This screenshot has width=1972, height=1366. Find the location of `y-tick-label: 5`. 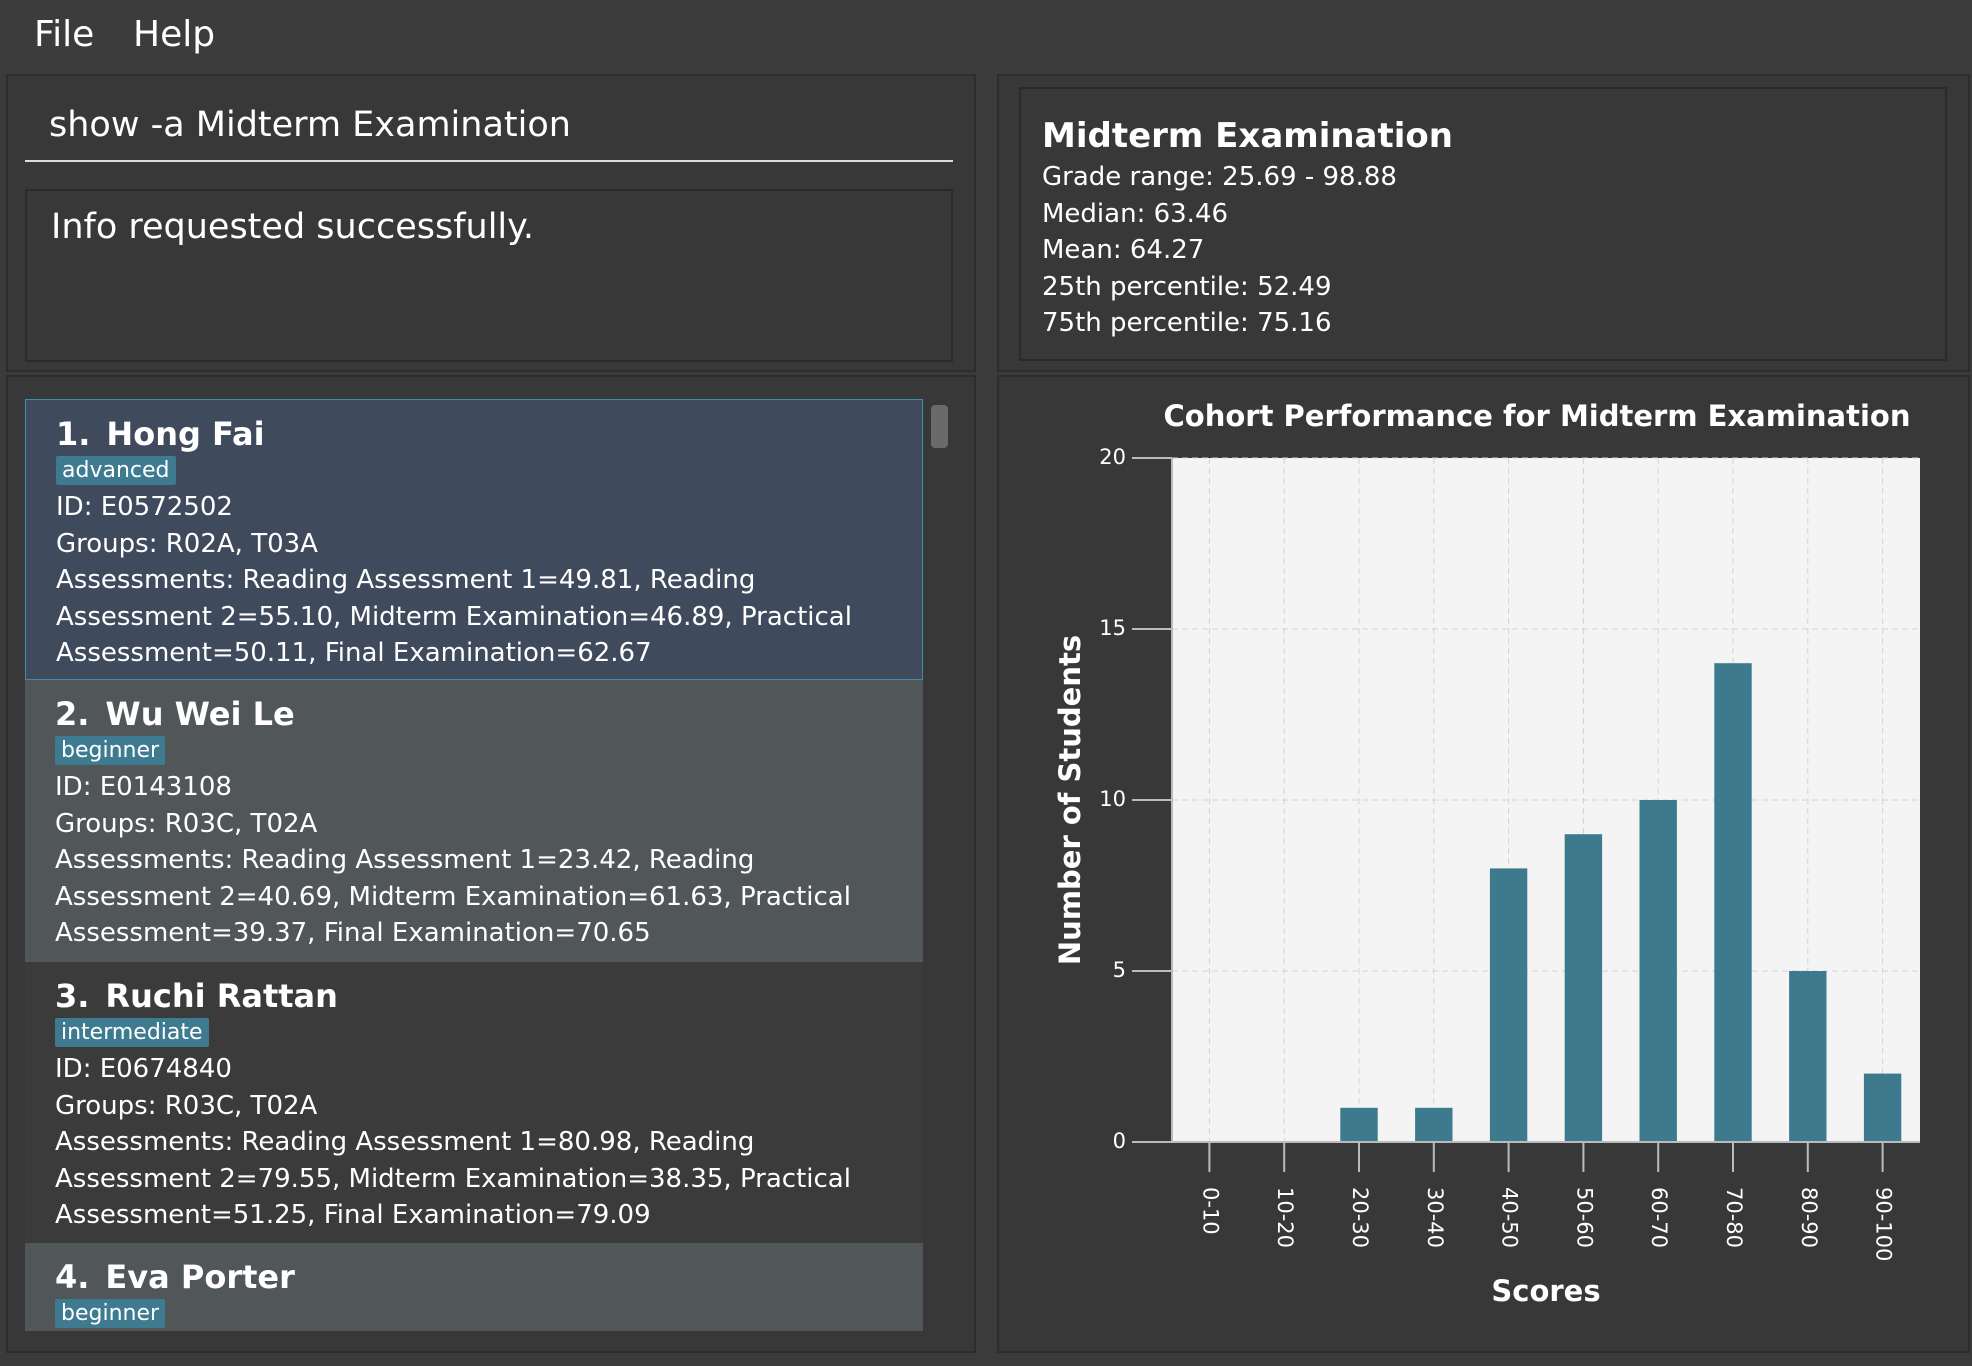

y-tick-label: 5 is located at coordinates (1119, 970).